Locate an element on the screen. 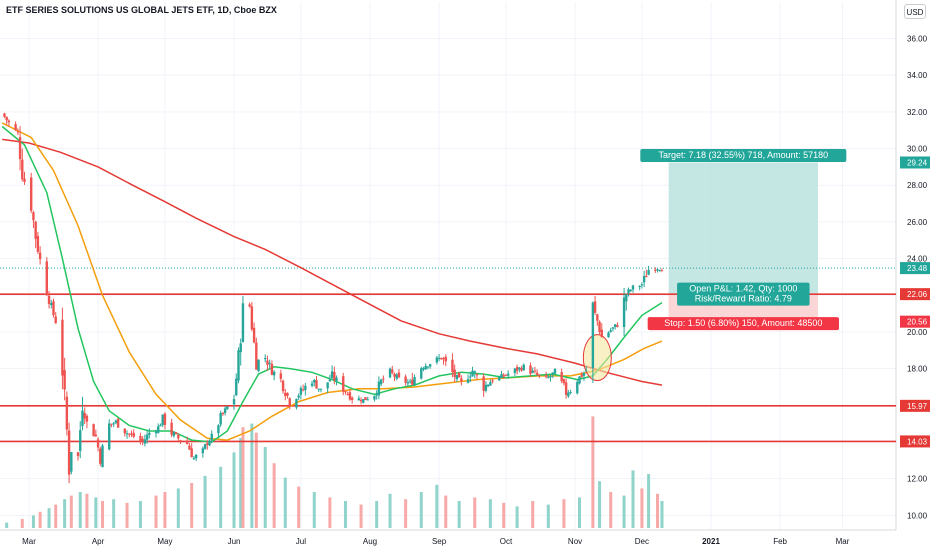 Image resolution: width=932 pixels, height=555 pixels. price-tick-label: 30.00 is located at coordinates (917, 149).